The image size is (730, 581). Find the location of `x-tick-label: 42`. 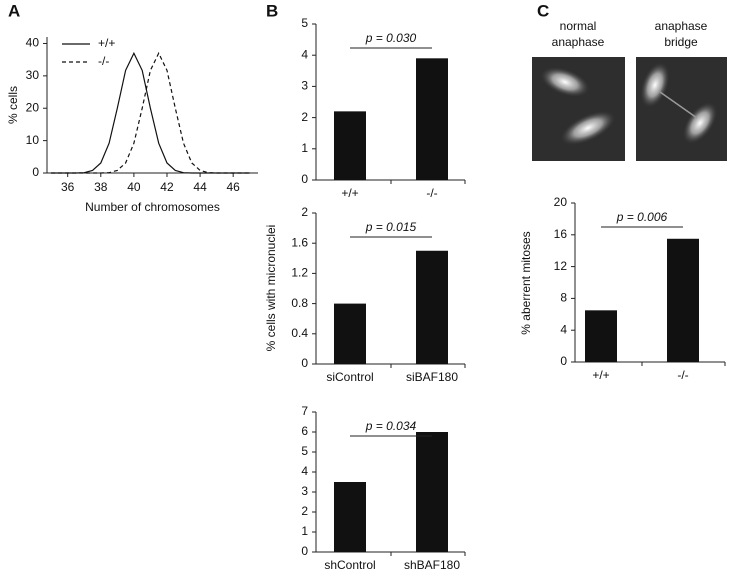

x-tick-label: 42 is located at coordinates (167, 187).